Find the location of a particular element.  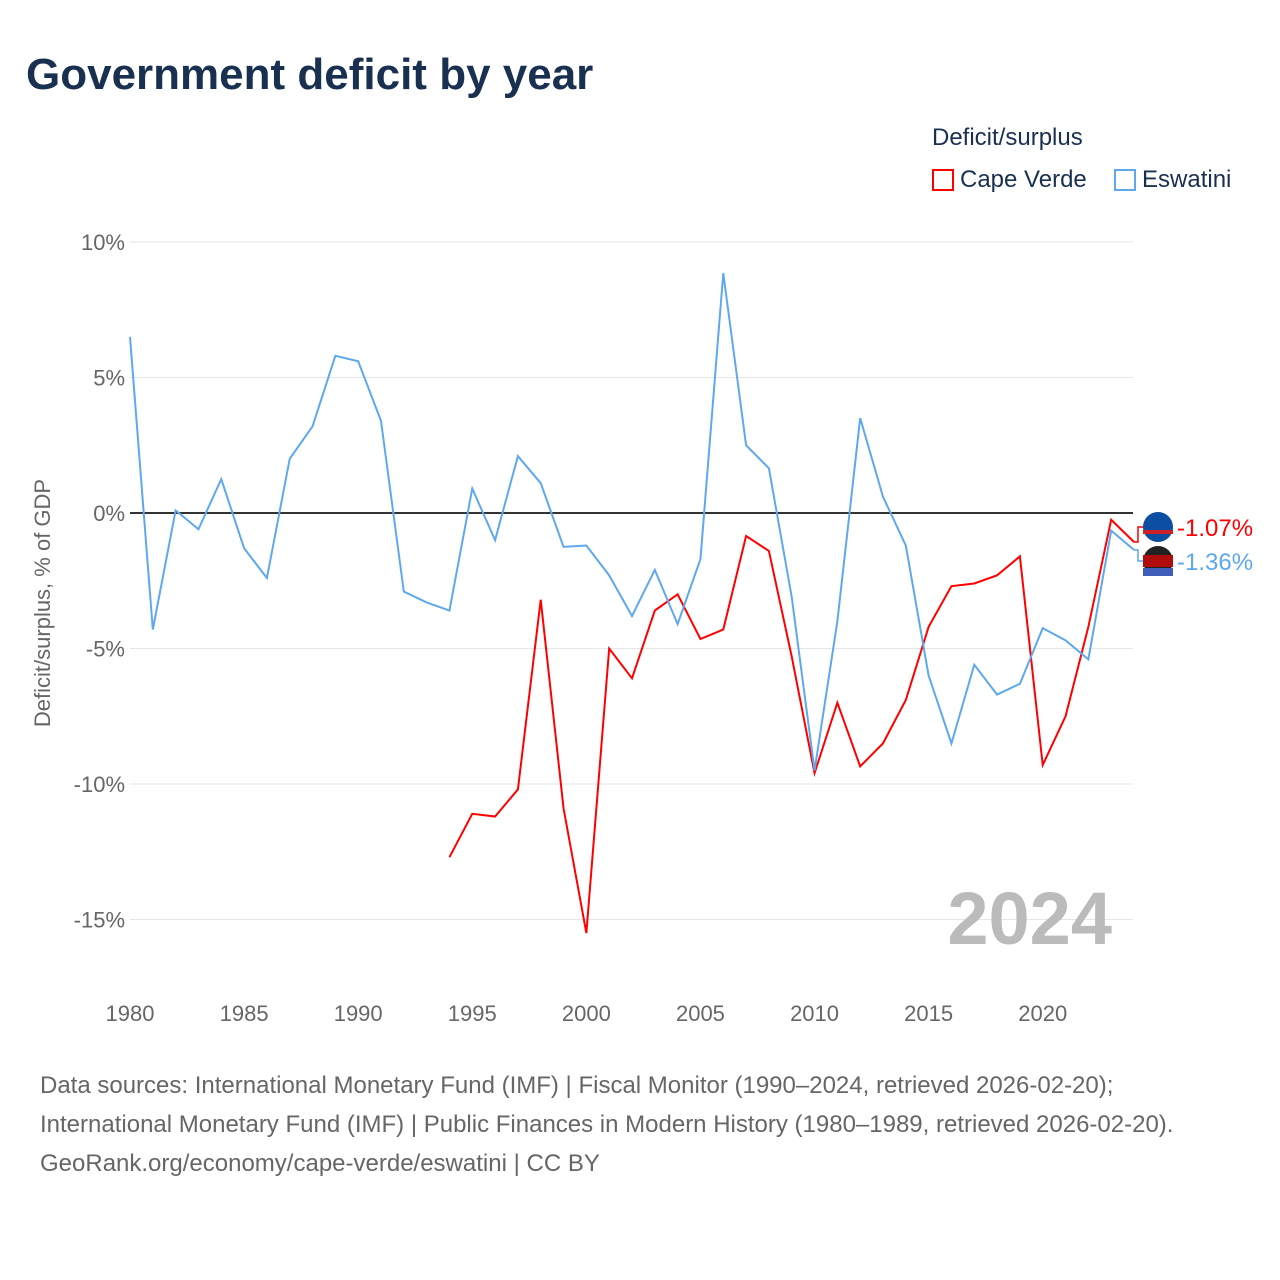

y-tick-label: -15% is located at coordinates (99, 920).